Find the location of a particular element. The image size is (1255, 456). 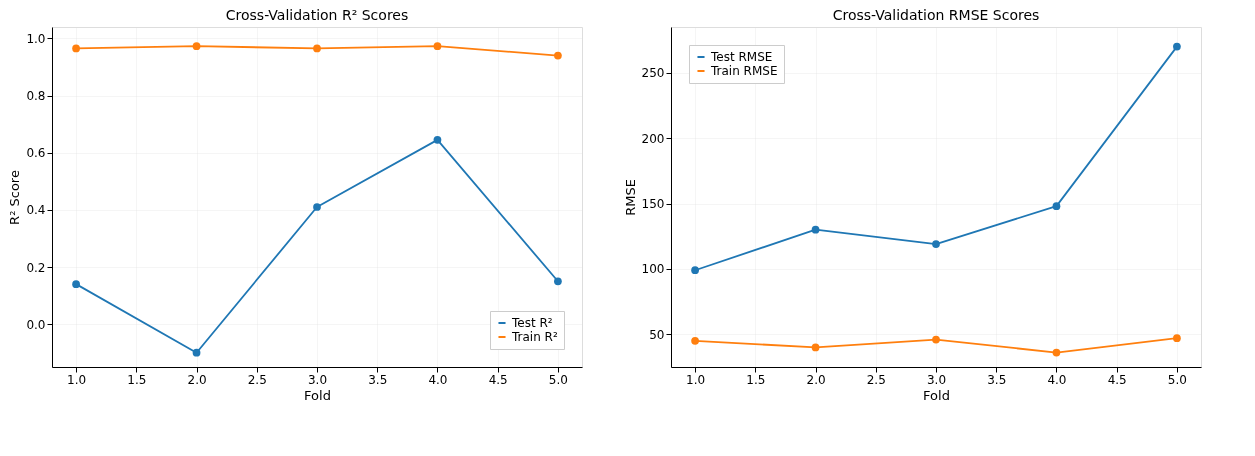

legend-label: Test R² is located at coordinates (532, 323).